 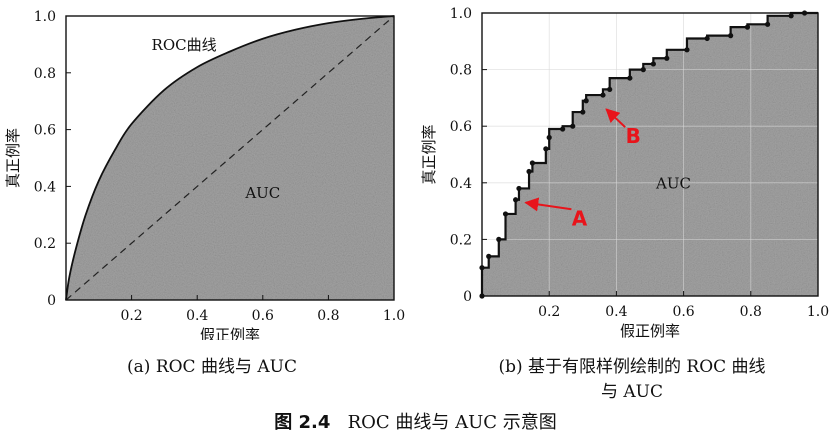 I want to click on figure-number: 图 2.4, so click(x=302, y=422).